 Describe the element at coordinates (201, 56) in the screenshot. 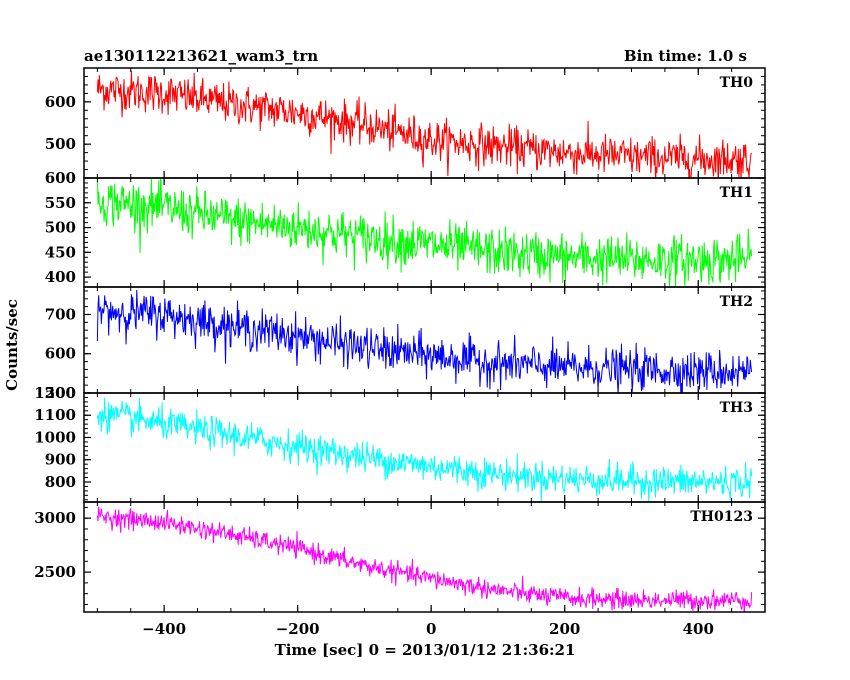

I see `chart-title: ae130112213621_wam3_trn` at that location.